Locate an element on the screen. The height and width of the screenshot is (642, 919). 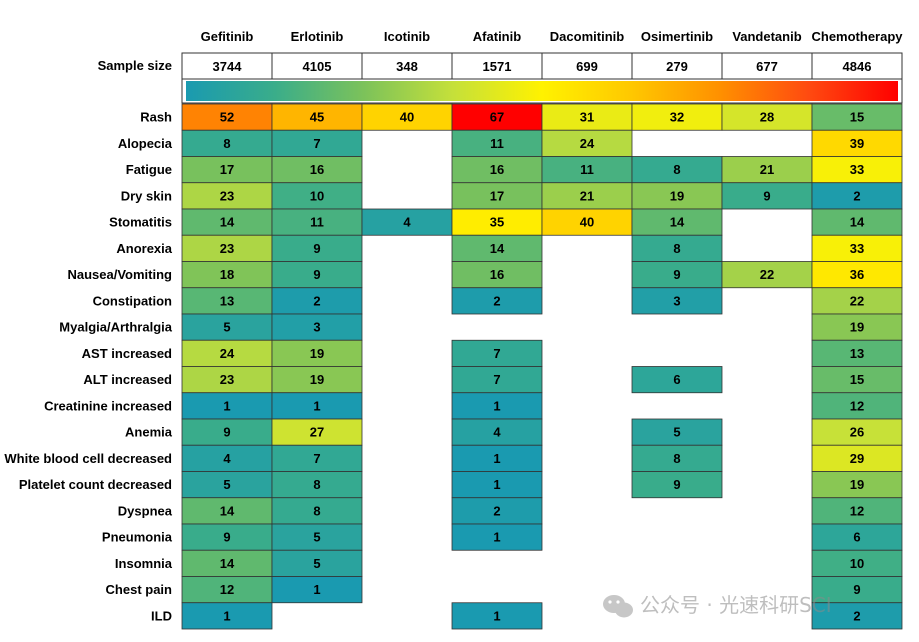
cell-value: 67 is located at coordinates (497, 117).